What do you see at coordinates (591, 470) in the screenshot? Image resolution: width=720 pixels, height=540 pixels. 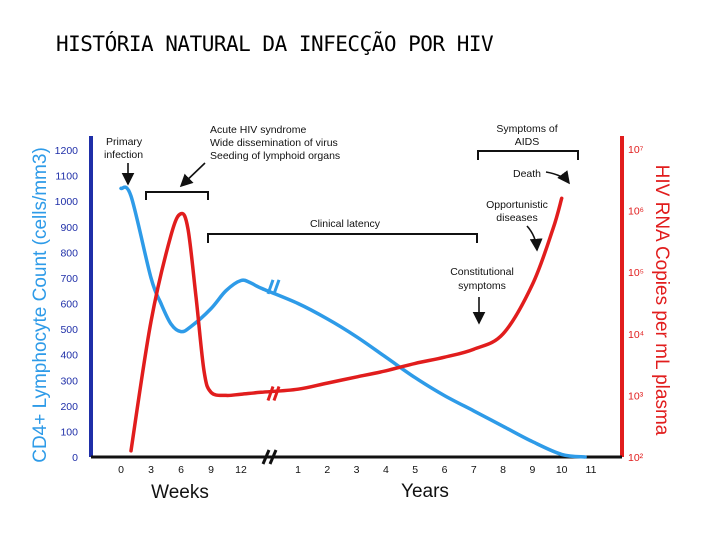 I see `x-tick-label-year: 11` at bounding box center [591, 470].